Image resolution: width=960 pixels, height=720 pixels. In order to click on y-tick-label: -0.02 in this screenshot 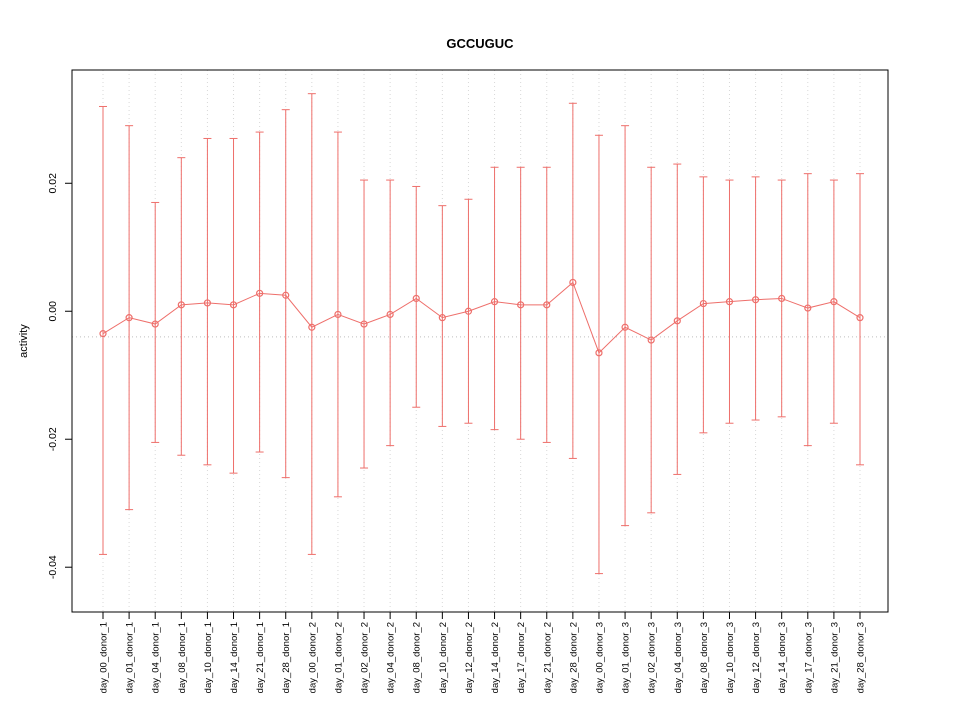, I will do `click(53, 439)`.